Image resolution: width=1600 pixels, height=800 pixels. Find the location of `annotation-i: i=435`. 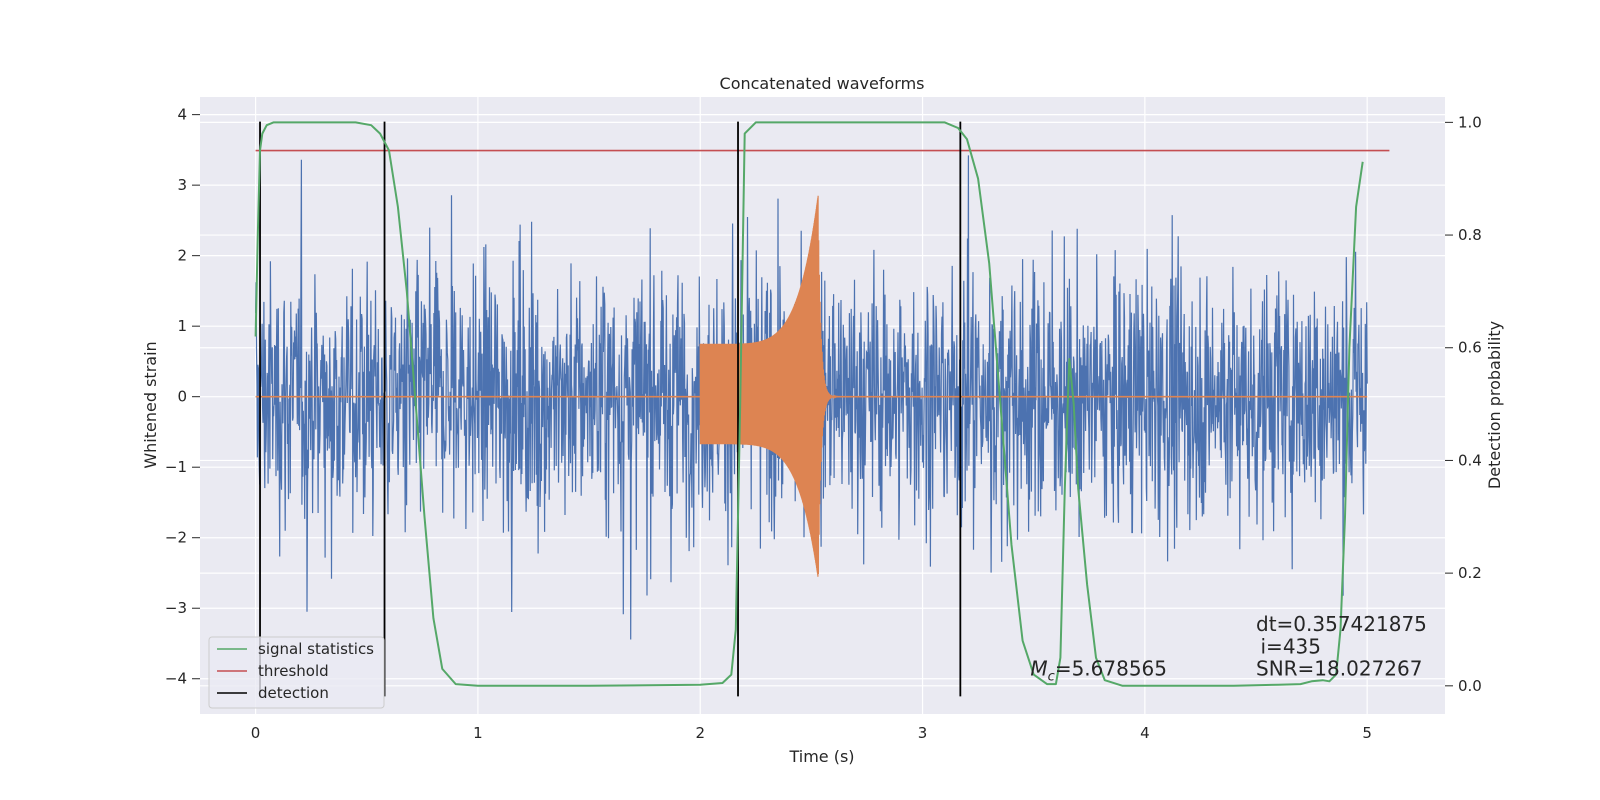

annotation-i: i=435 is located at coordinates (1291, 647).